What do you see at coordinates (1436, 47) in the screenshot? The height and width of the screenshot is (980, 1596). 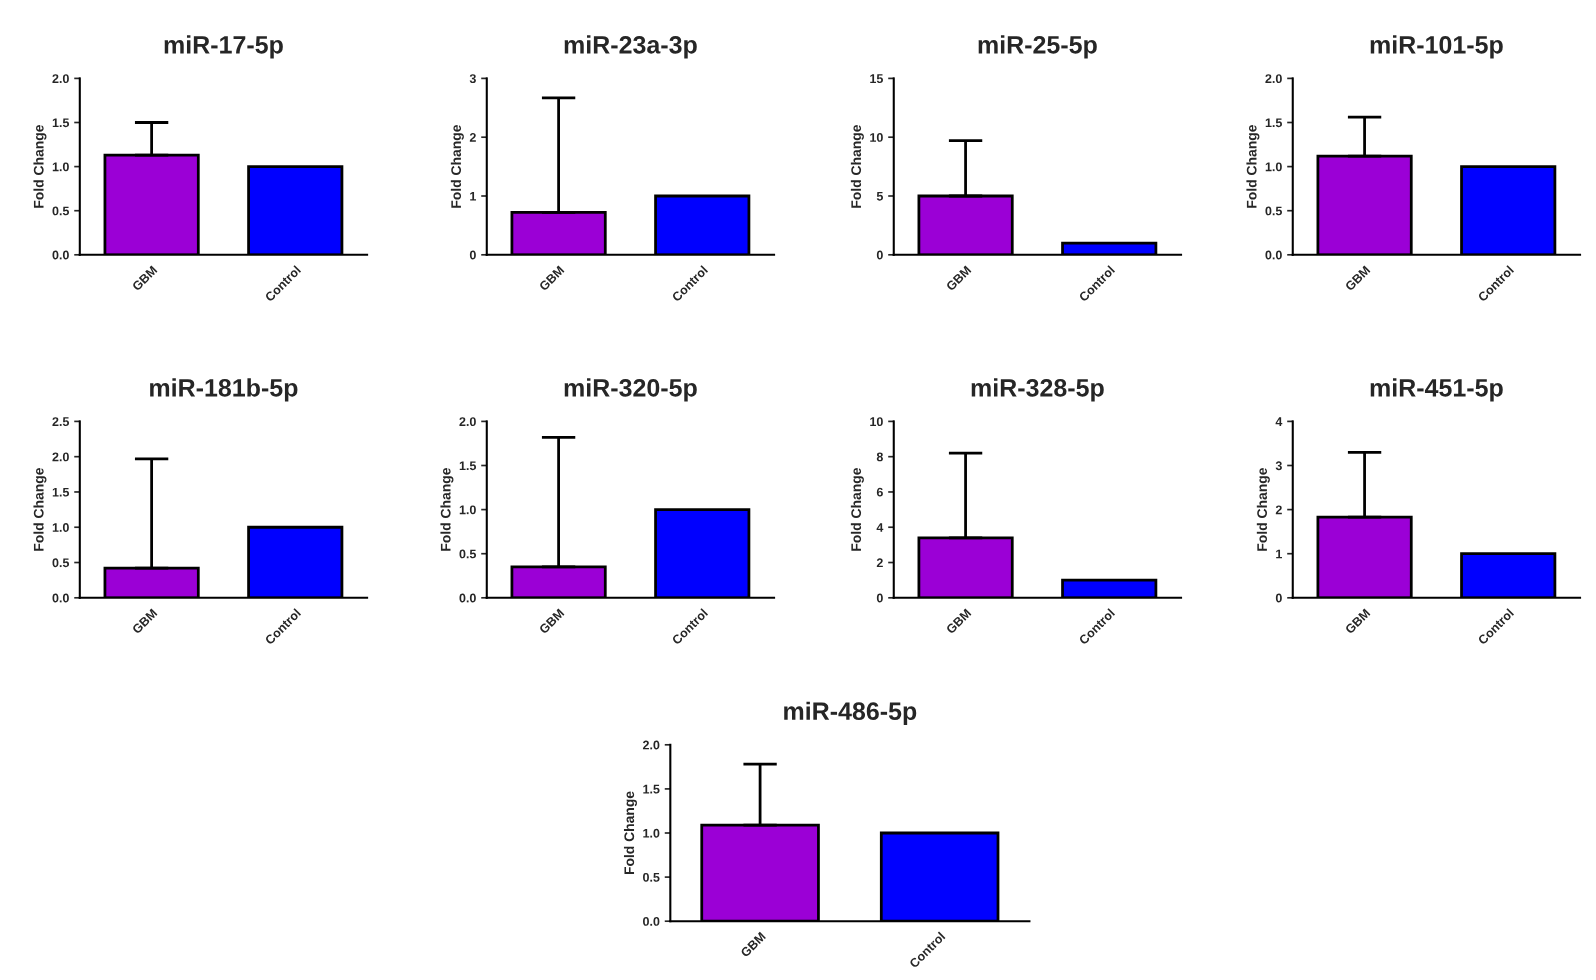 I see `chart-title: miR-101-5p` at bounding box center [1436, 47].